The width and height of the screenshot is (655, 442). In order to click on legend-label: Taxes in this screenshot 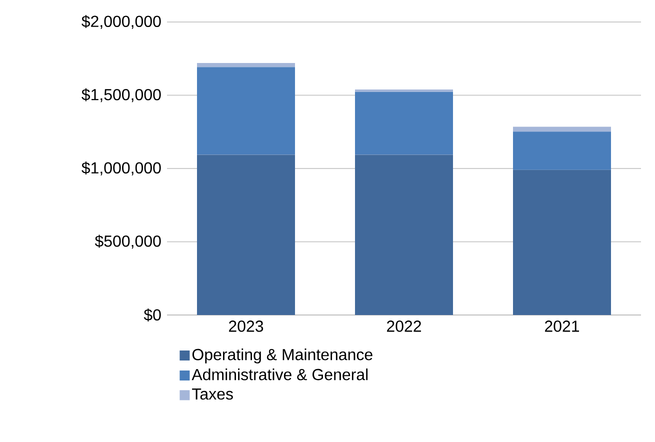, I will do `click(212, 394)`.